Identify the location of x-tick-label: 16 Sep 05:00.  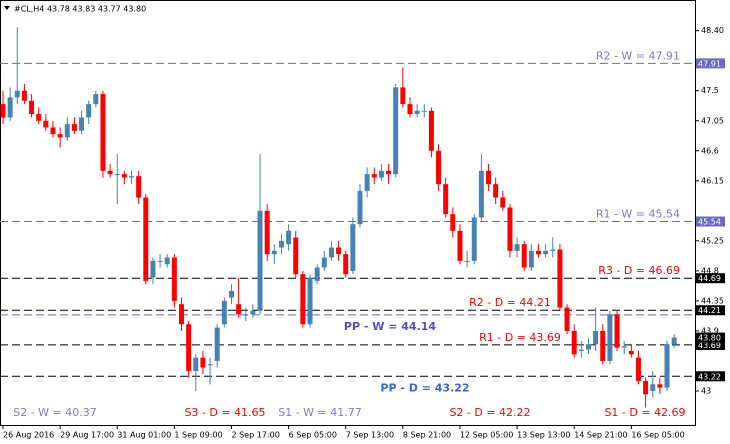
(657, 435).